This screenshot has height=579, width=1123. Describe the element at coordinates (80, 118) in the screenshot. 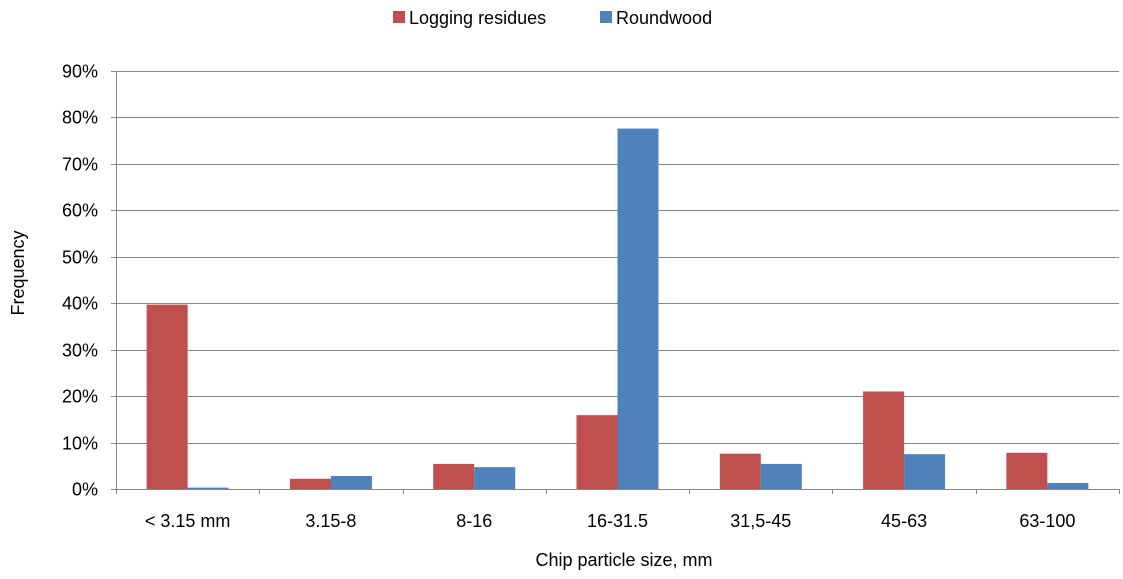

I see `y-tick-label: 80%` at that location.